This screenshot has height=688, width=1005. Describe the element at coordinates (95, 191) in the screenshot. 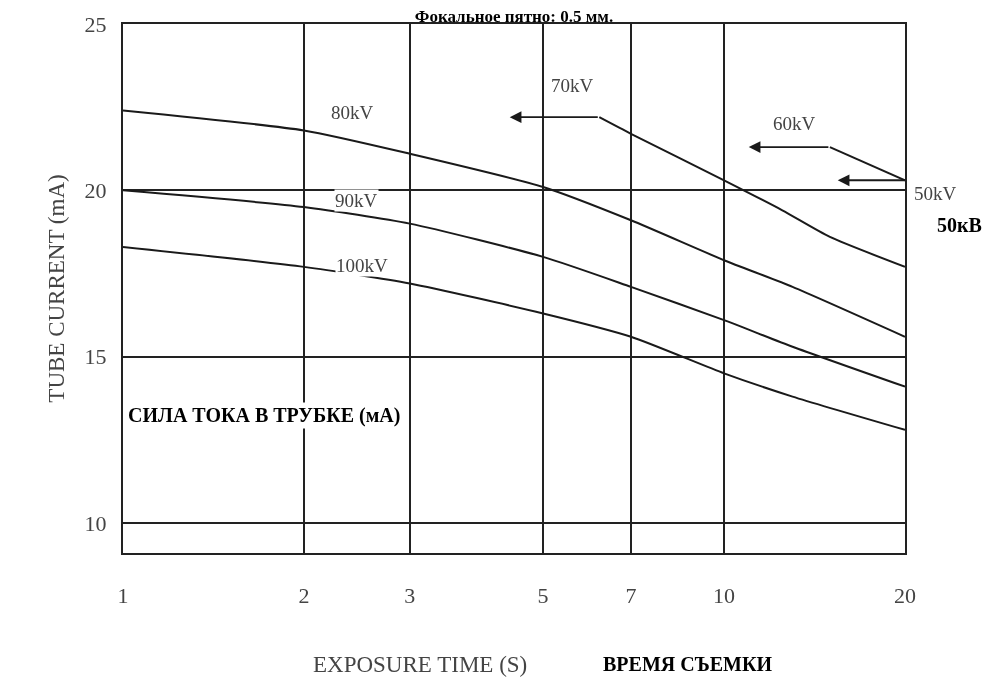

I see `y-tick-label: 20` at that location.